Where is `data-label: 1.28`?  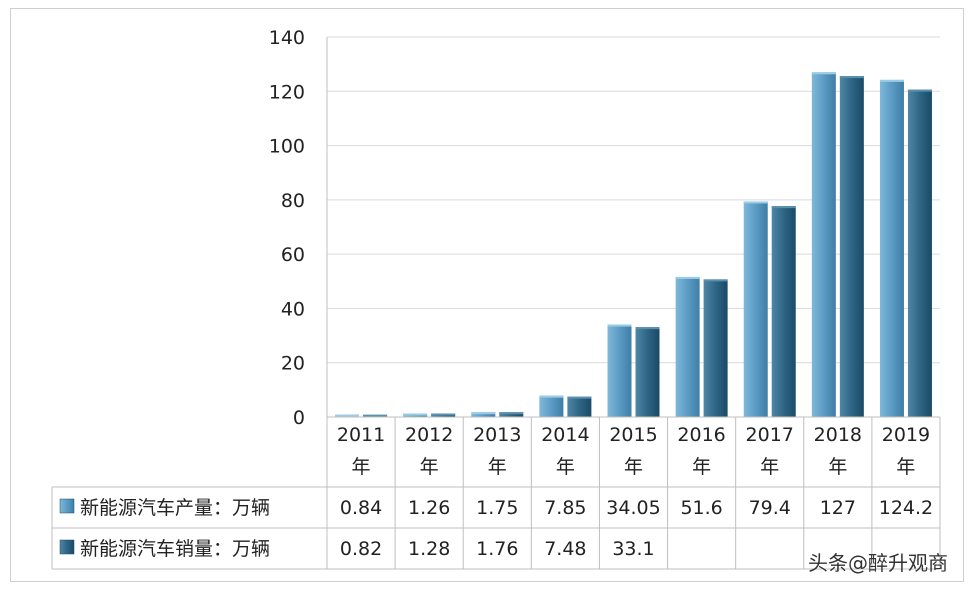 data-label: 1.28 is located at coordinates (429, 549).